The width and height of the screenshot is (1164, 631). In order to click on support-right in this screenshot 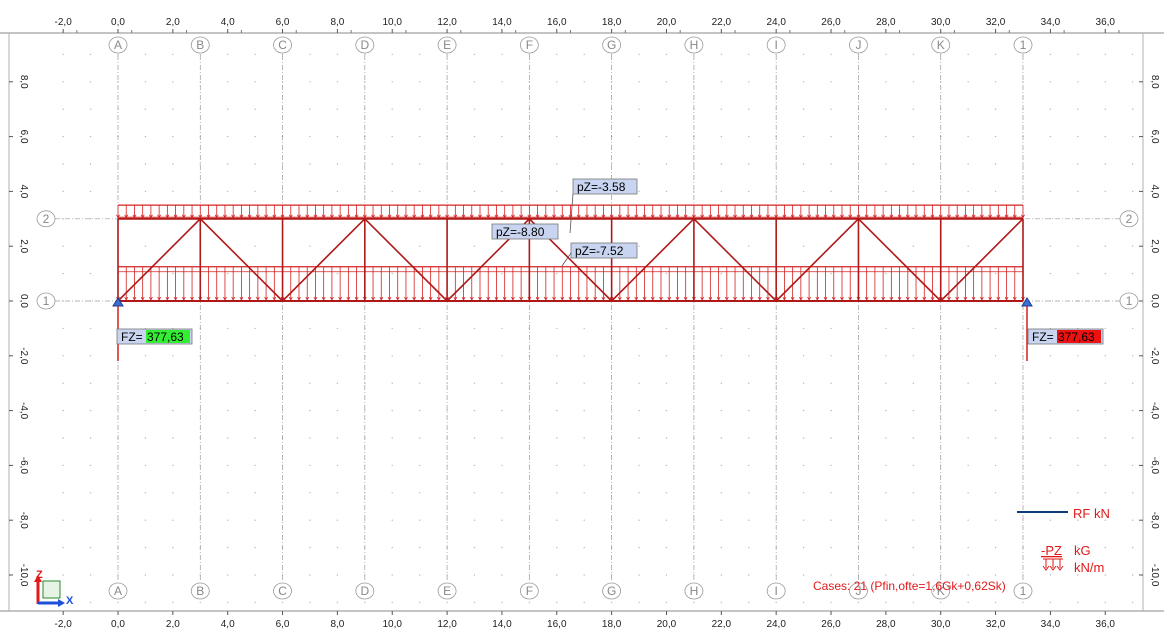, I will do `click(1027, 329)`.